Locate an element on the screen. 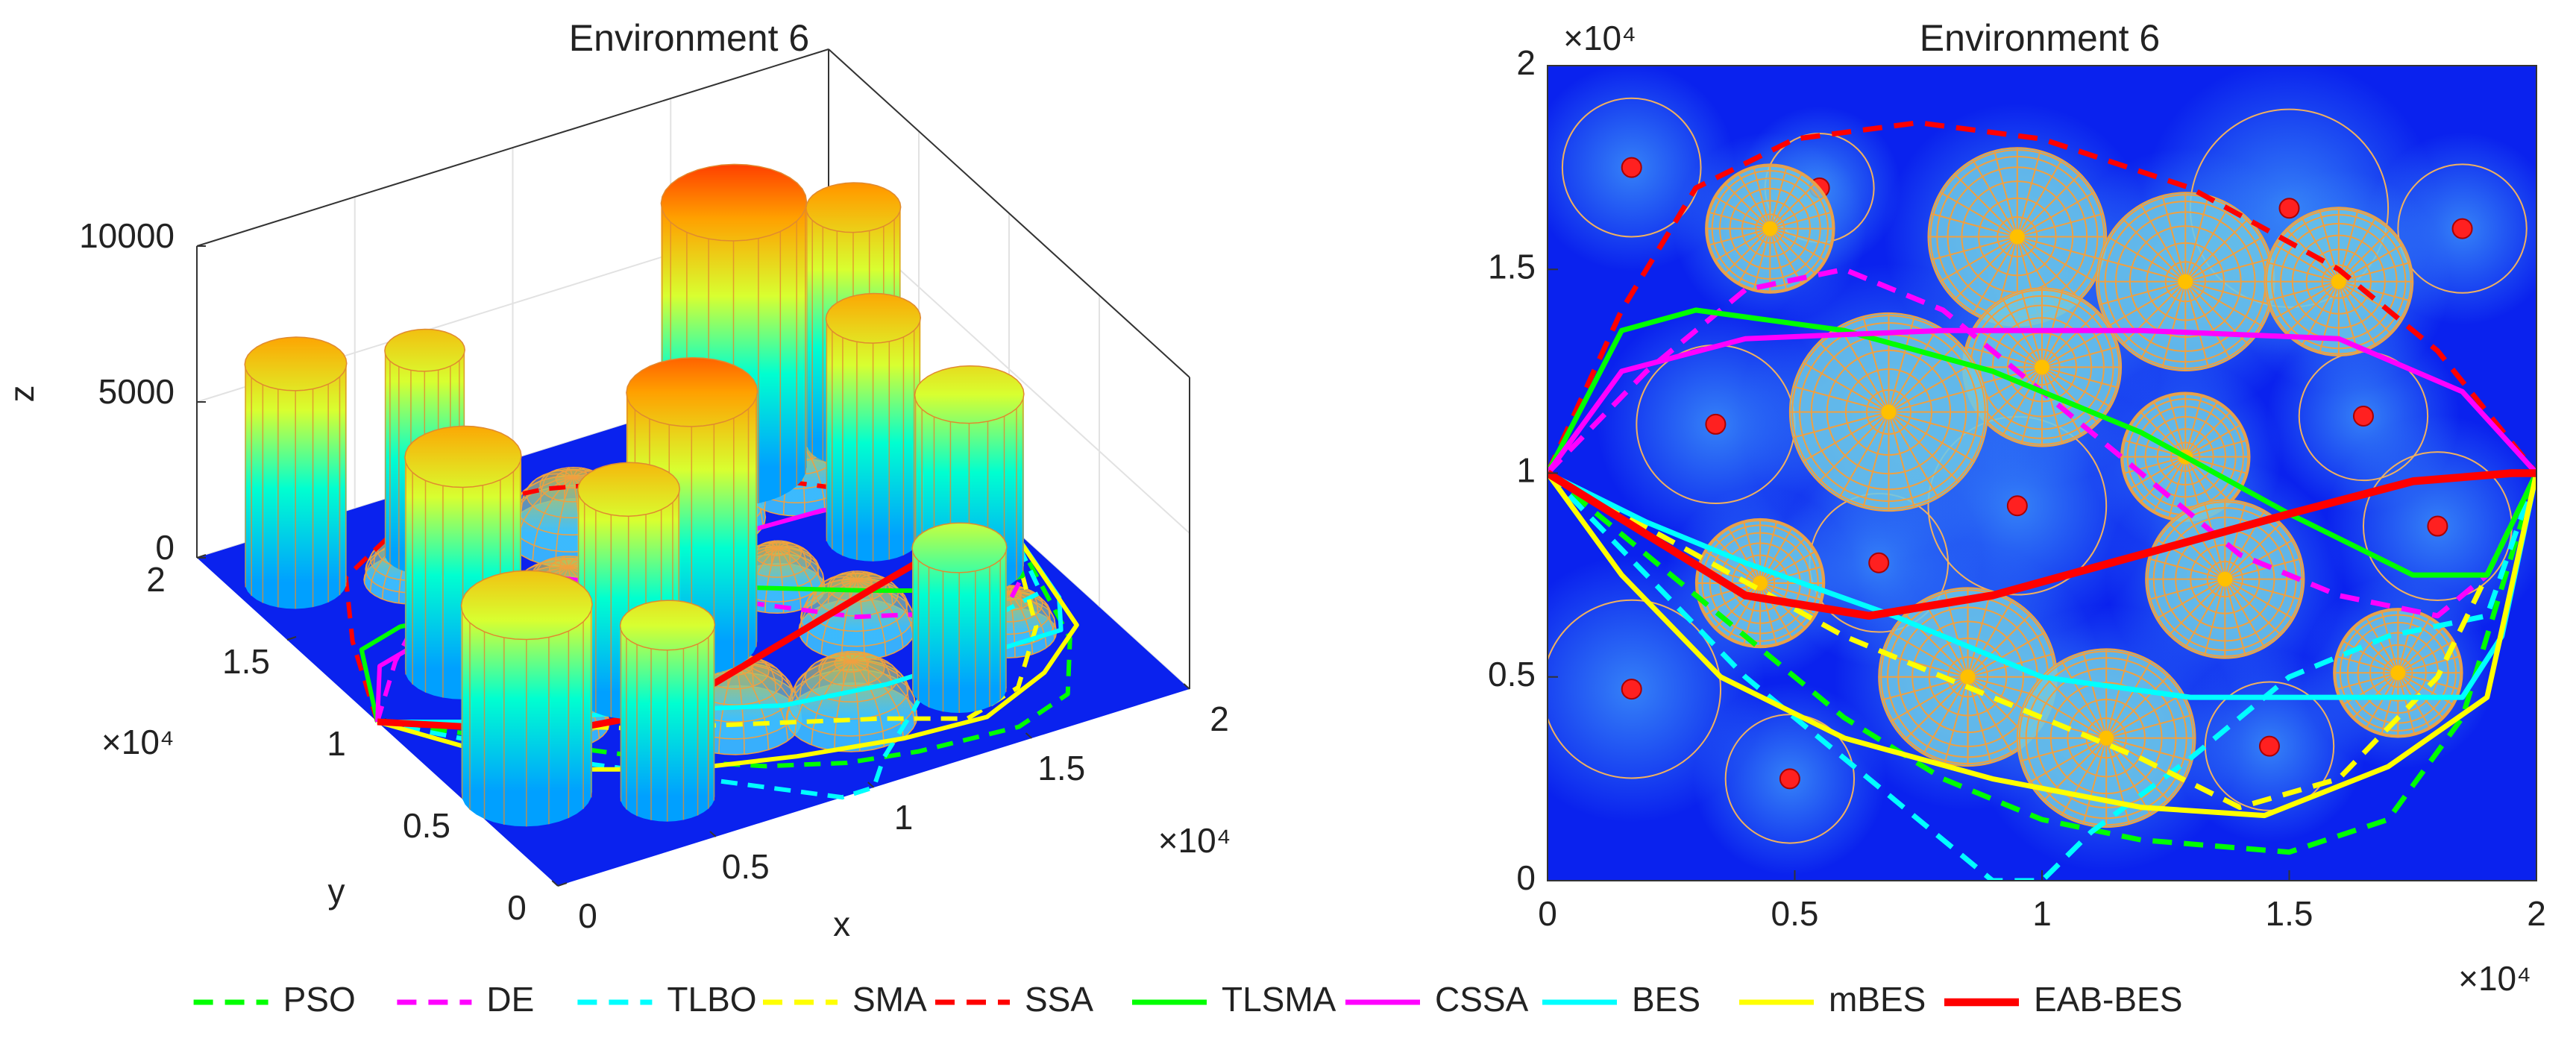  chart-title: Environment 6 is located at coordinates (689, 38).